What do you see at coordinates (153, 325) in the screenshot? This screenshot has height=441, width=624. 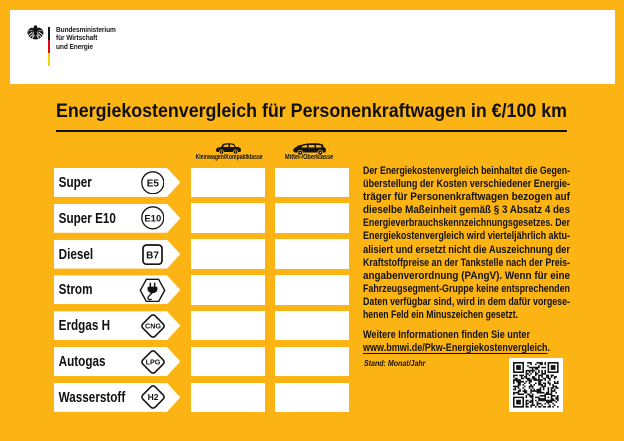 I see `svg-text: CNG` at bounding box center [153, 325].